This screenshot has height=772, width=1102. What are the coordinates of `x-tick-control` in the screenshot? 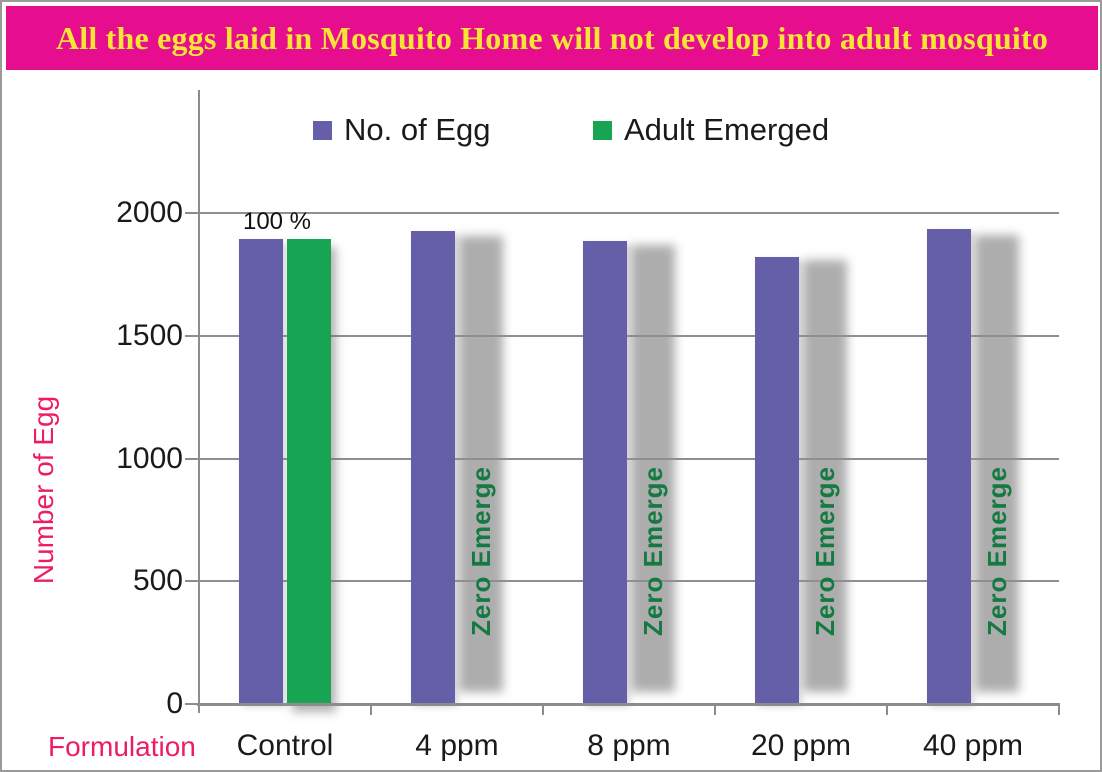 It's located at (371, 710).